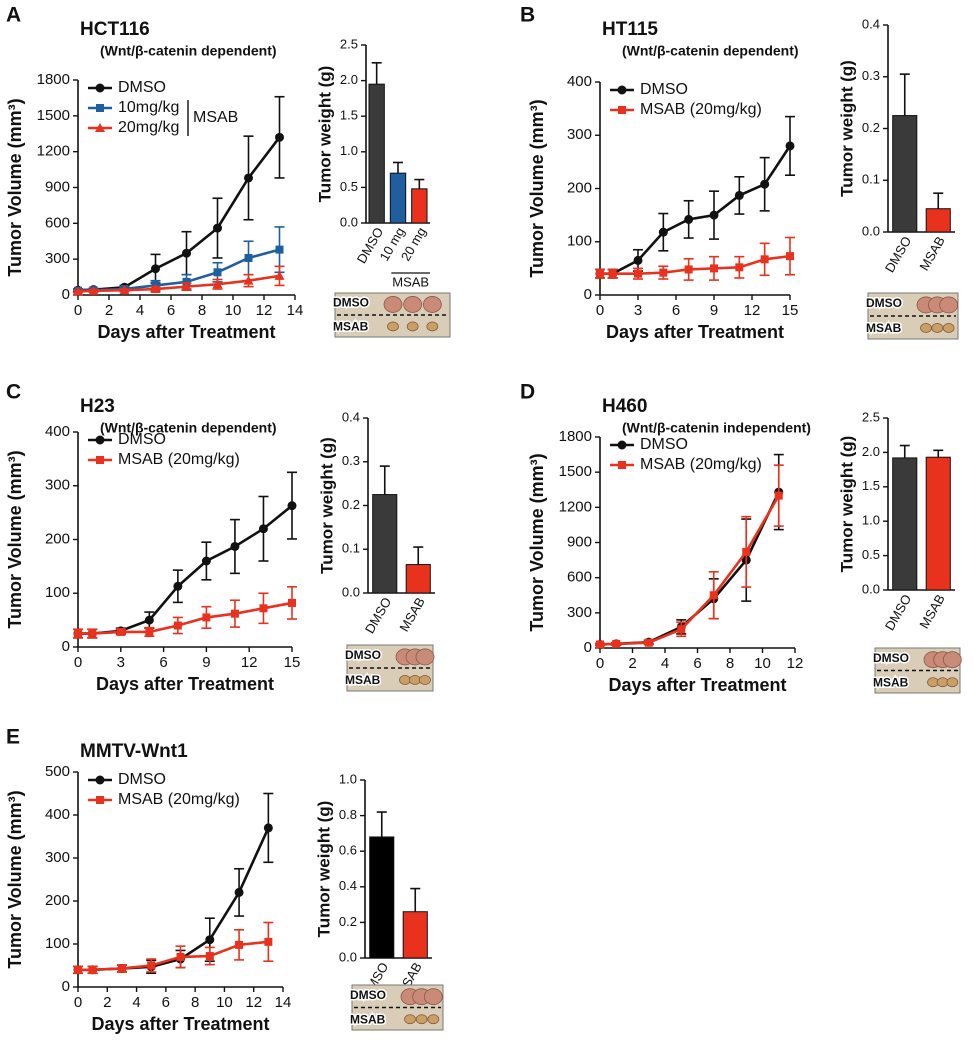 This screenshot has width=974, height=1050. Describe the element at coordinates (186, 332) in the screenshot. I see `x-axis-label: Days after Treatment` at that location.